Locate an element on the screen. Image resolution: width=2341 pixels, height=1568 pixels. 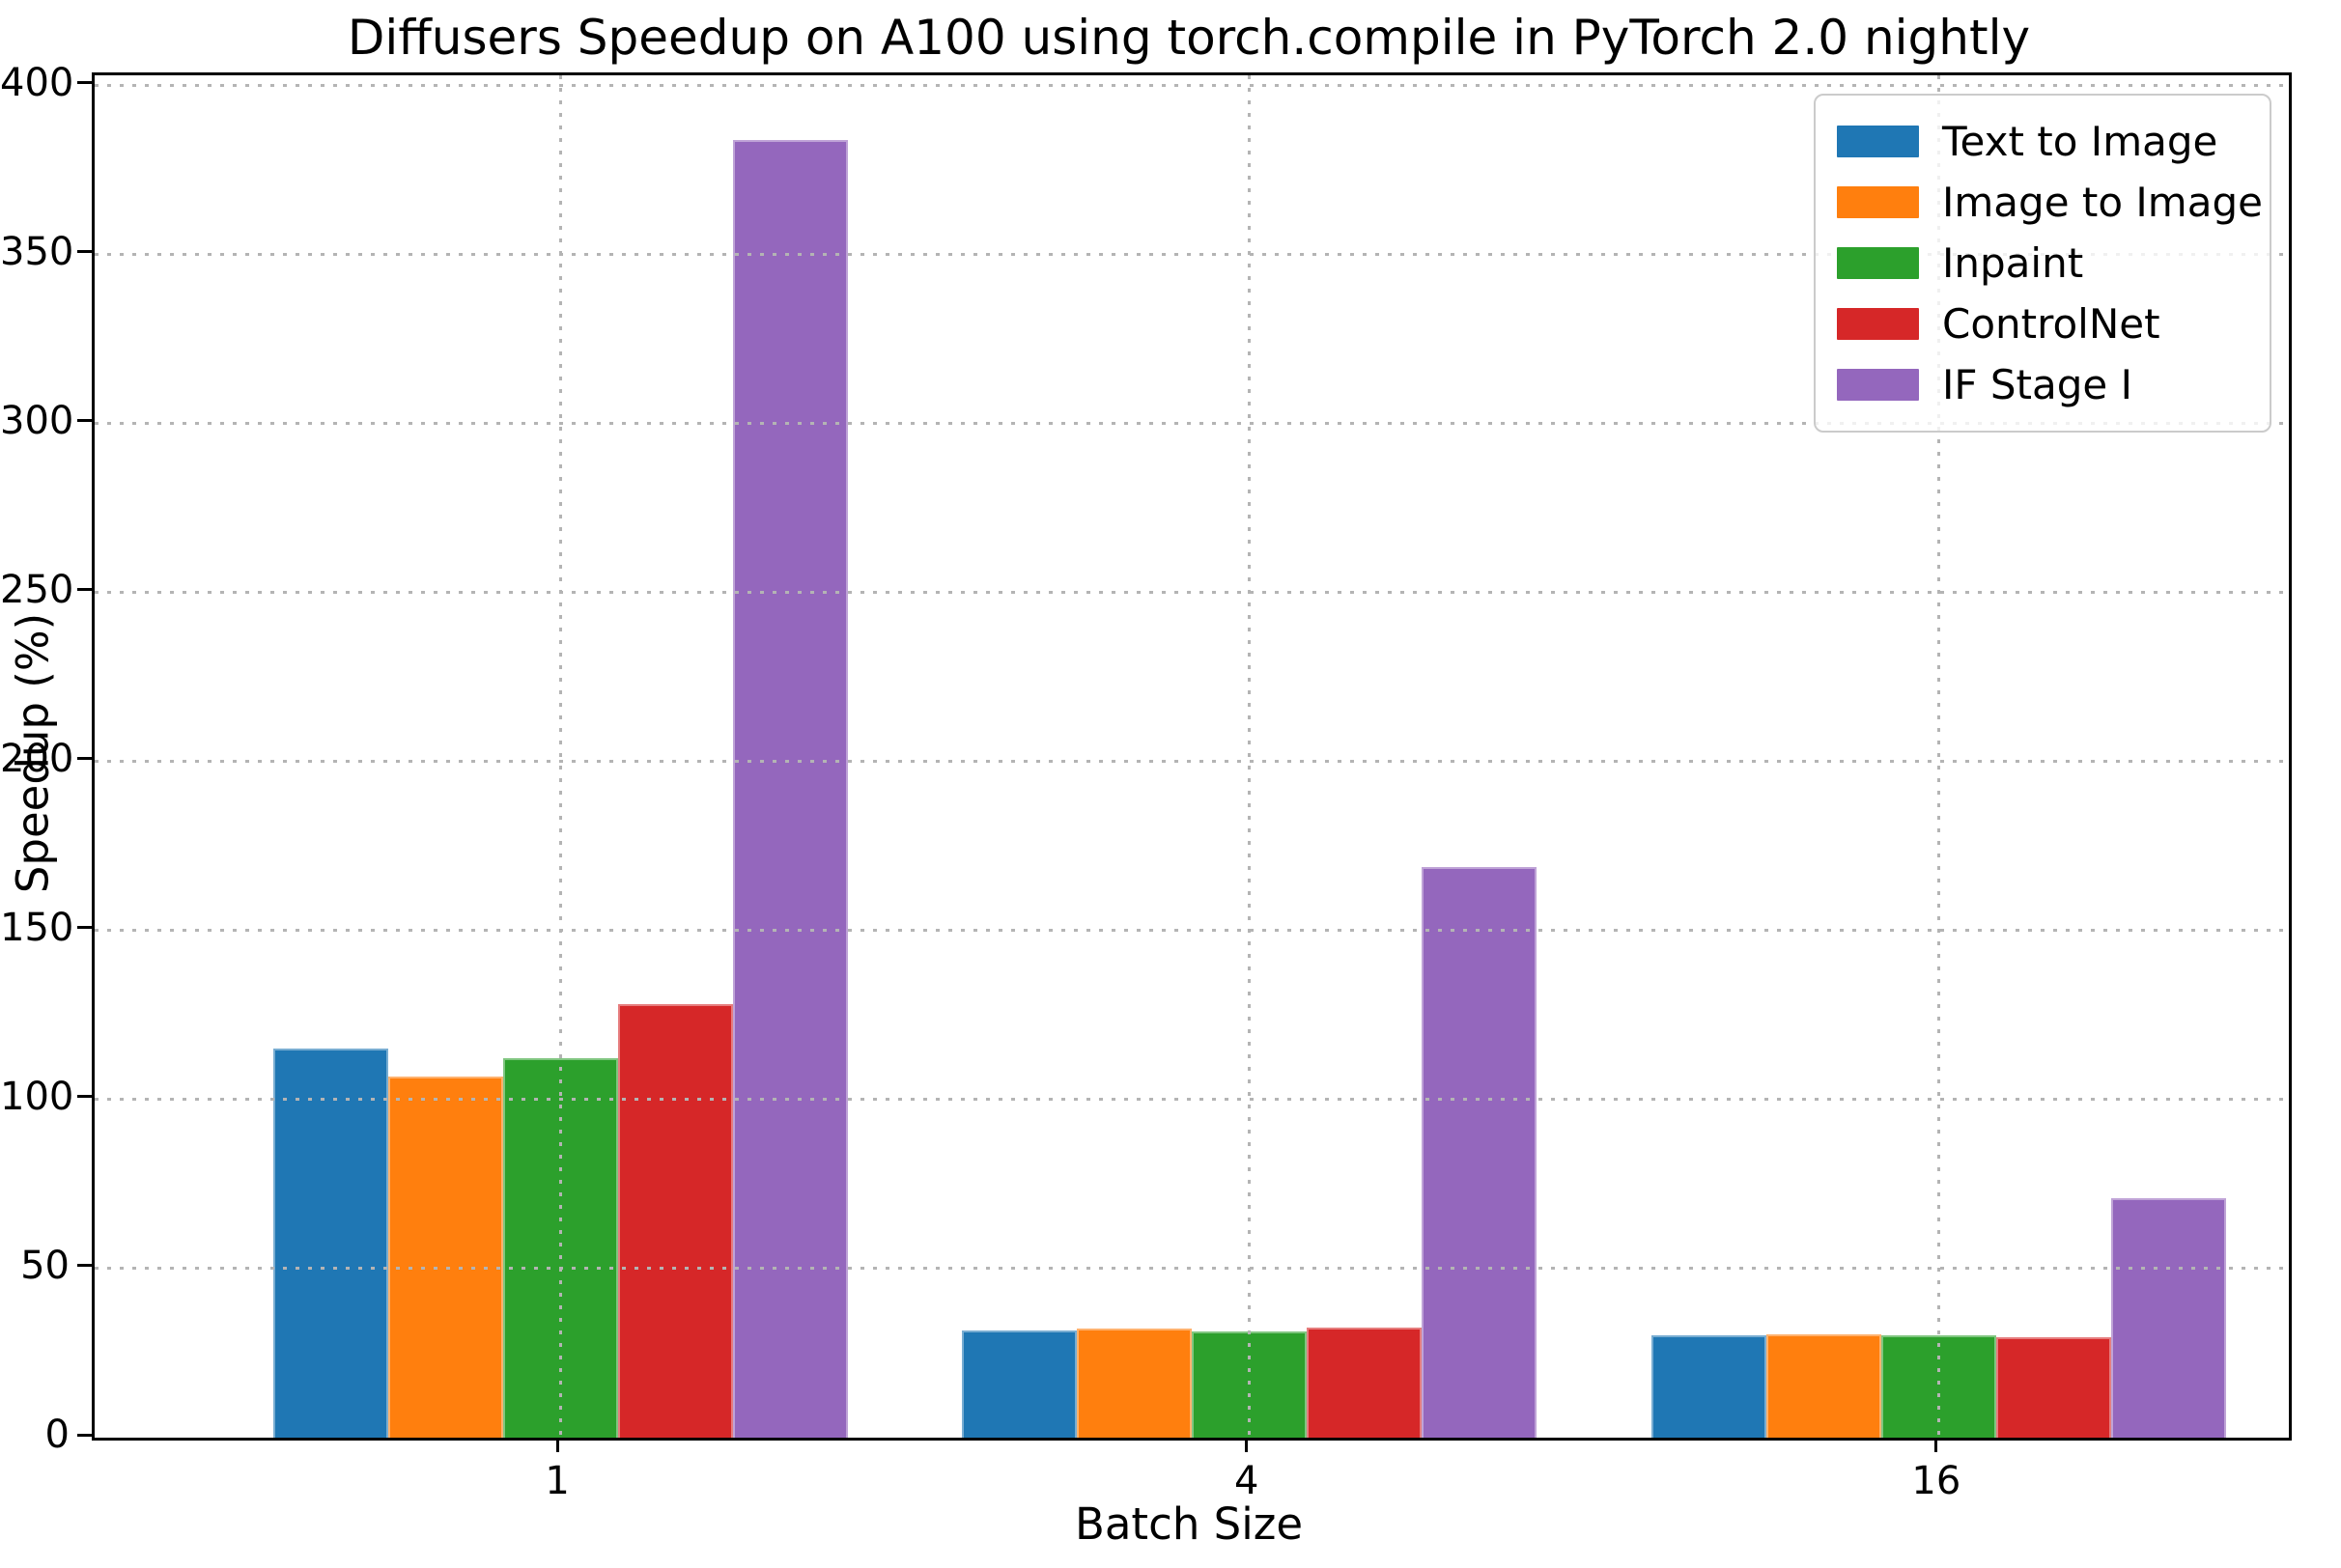
legend-label-image-to-image: Image to Image is located at coordinates (2102, 203).